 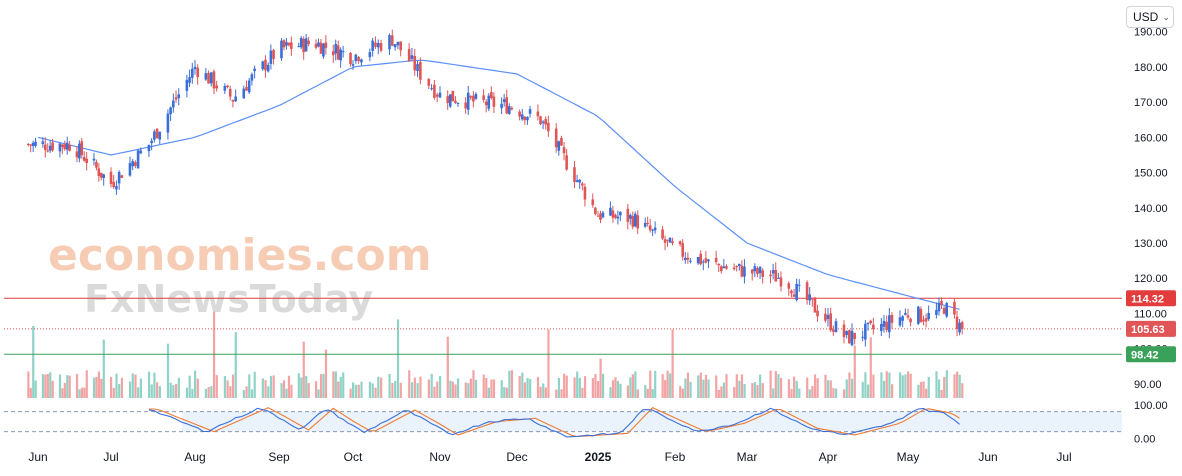 I want to click on currency-select: USD ⌄, so click(x=1150, y=17).